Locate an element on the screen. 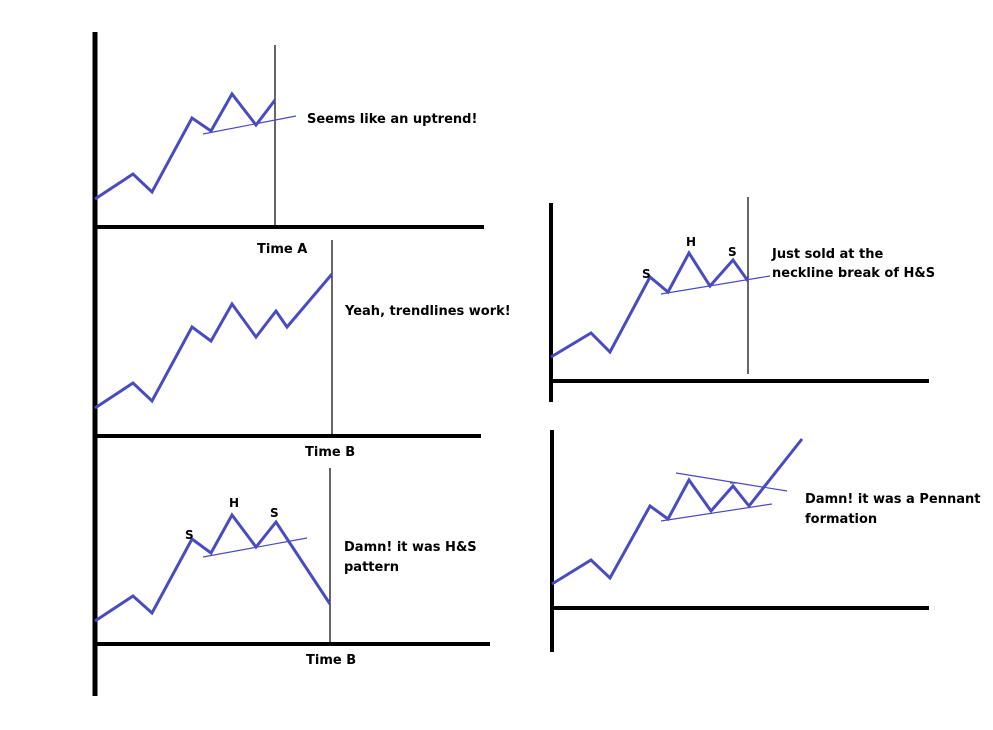 This screenshot has width=993, height=730. panel-caption-line: neckline break of H&S is located at coordinates (853, 273).